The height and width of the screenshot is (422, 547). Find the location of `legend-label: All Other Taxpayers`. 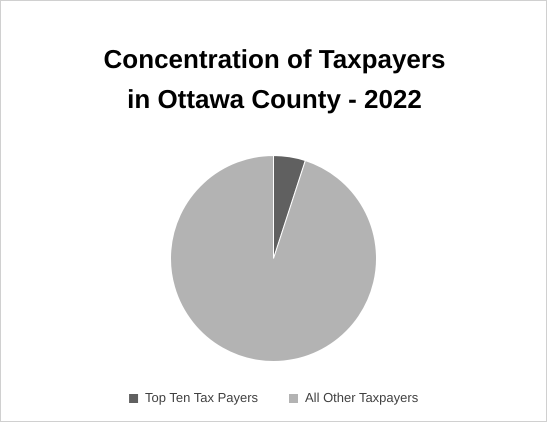

legend-label: All Other Taxpayers is located at coordinates (362, 398).